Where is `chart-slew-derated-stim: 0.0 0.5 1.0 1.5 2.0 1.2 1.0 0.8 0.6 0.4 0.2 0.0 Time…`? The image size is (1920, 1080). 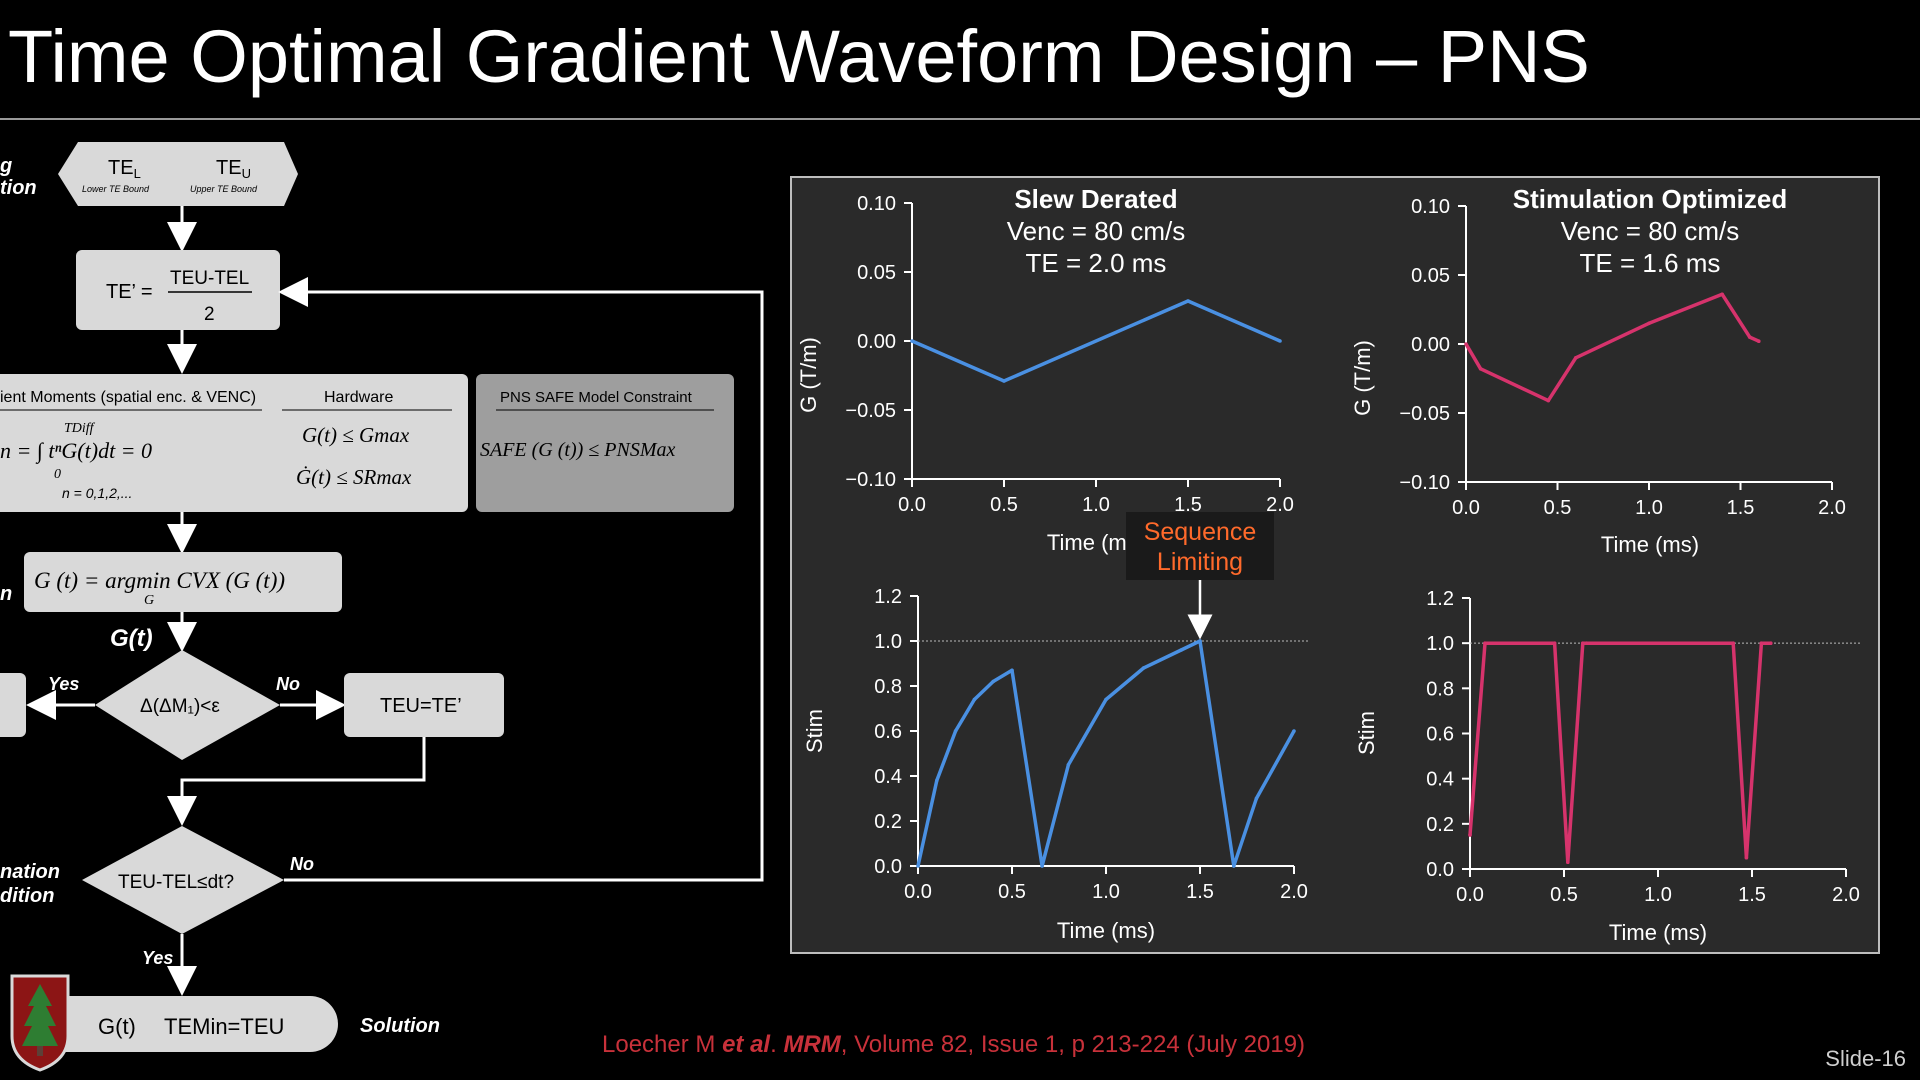 chart-slew-derated-stim: 0.0 0.5 1.0 1.5 2.0 1.2 1.0 0.8 0.6 0.4 0.2 0.0 Time… is located at coordinates (1055, 764).